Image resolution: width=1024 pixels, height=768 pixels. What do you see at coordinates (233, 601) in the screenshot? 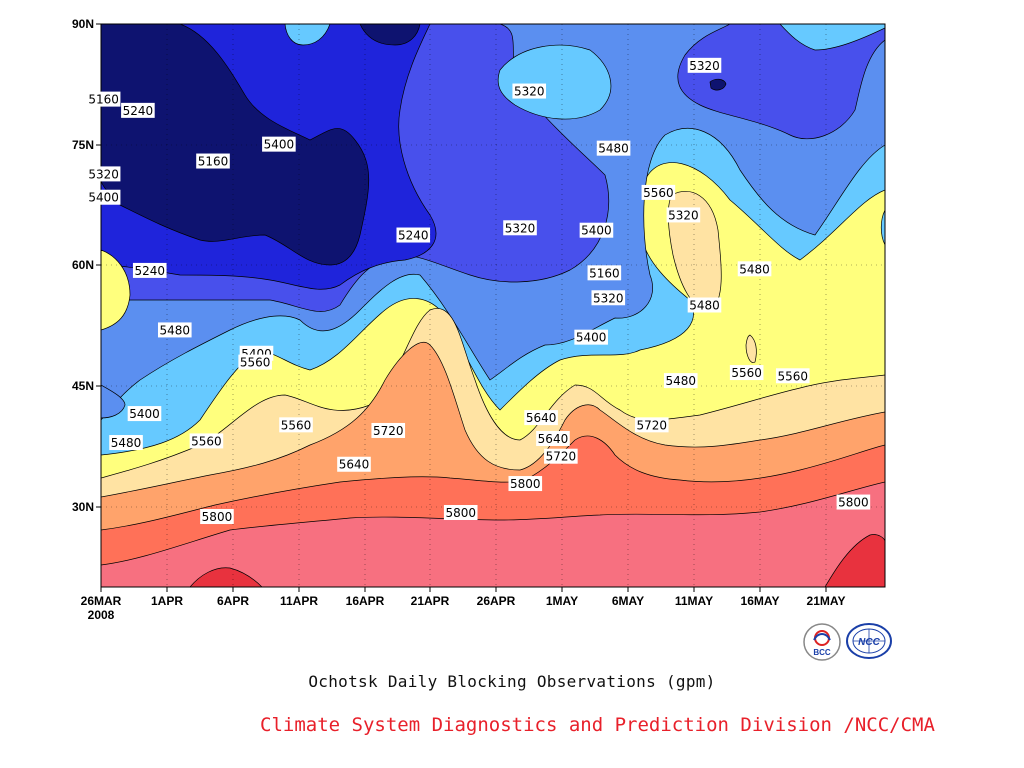
I see `x-tick-label: 6APR` at bounding box center [233, 601].